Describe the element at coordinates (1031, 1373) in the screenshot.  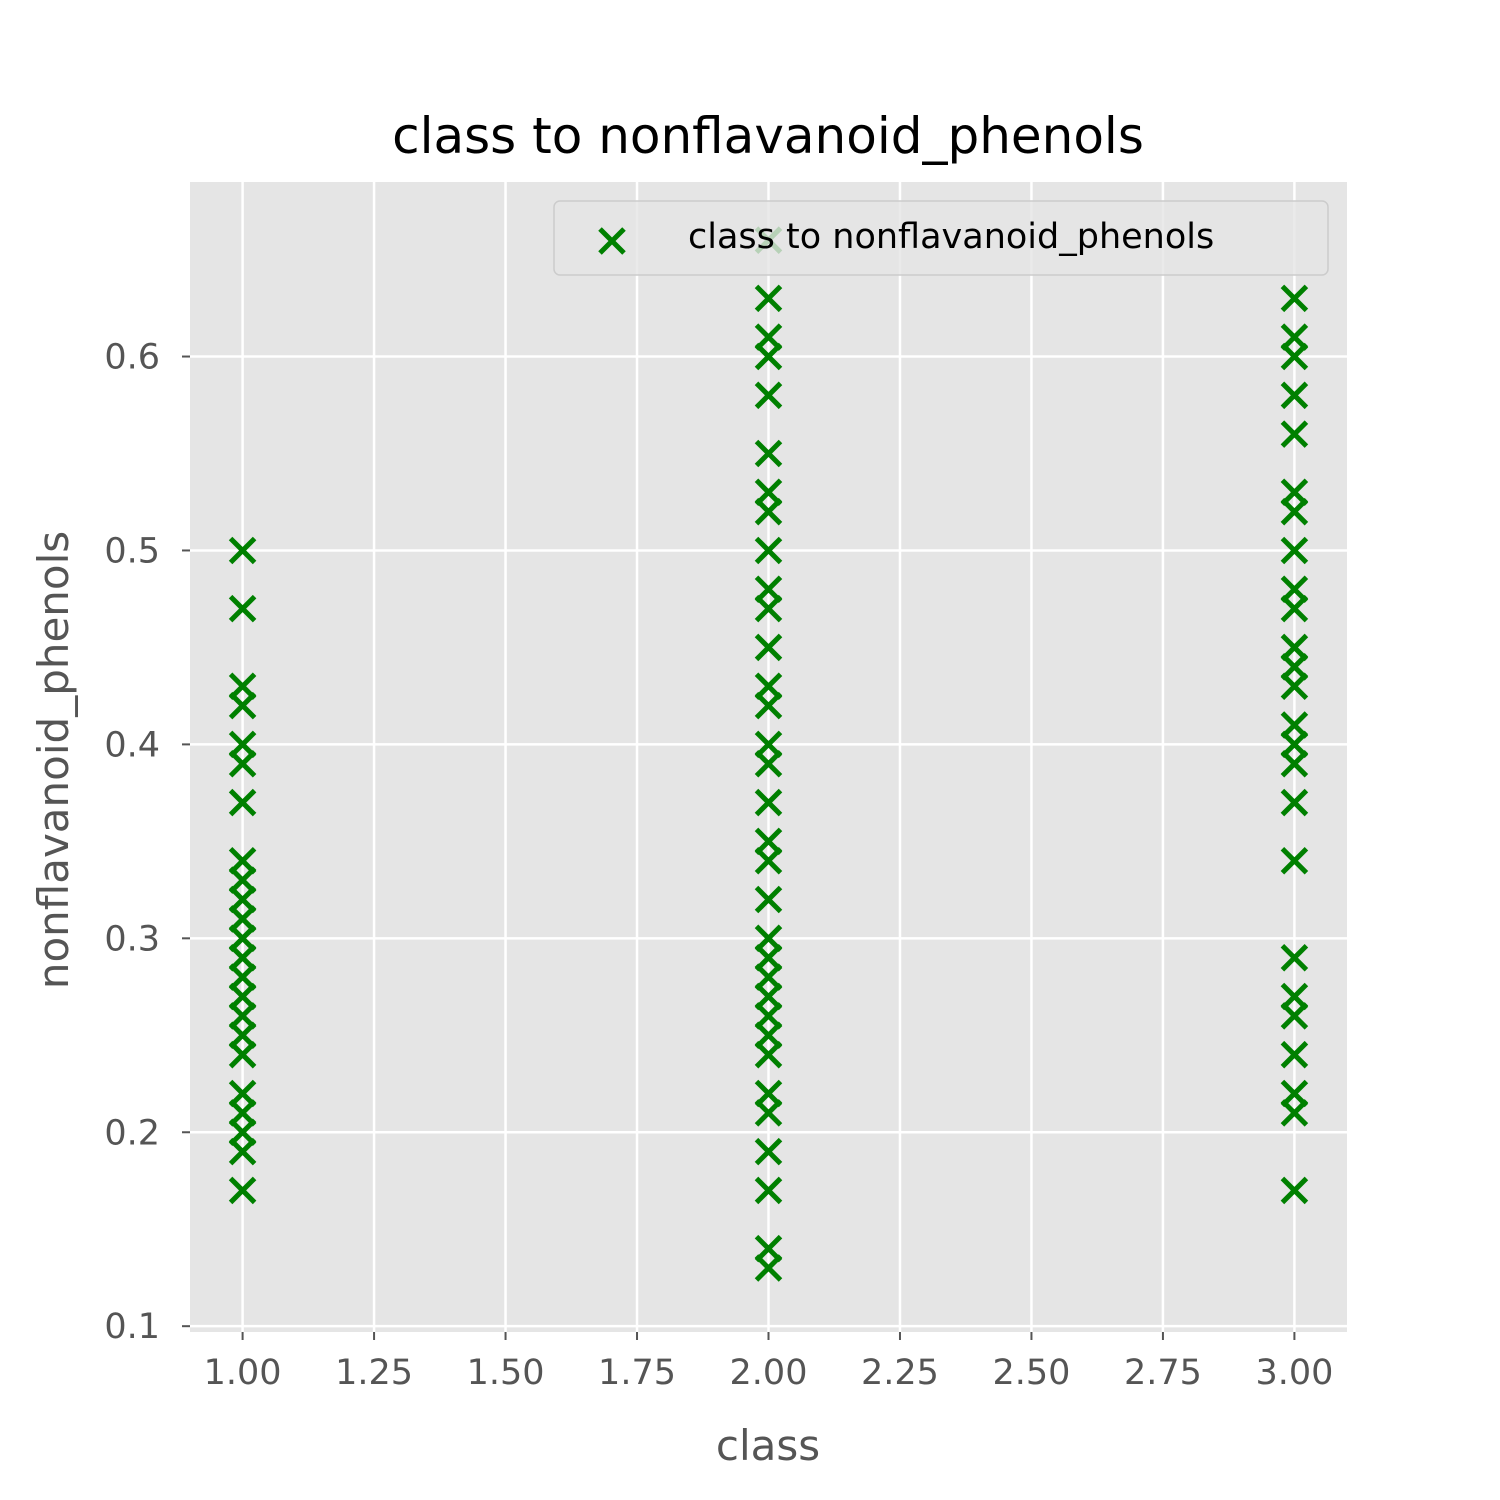
I see `x-tick-label: 2.50` at that location.